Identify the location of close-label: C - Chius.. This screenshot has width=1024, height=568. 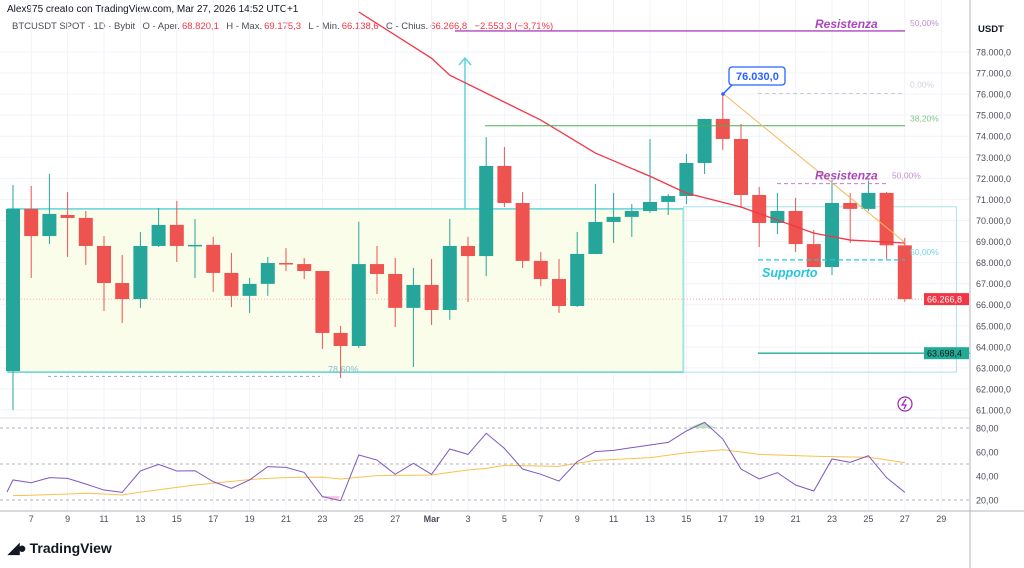
(407, 26).